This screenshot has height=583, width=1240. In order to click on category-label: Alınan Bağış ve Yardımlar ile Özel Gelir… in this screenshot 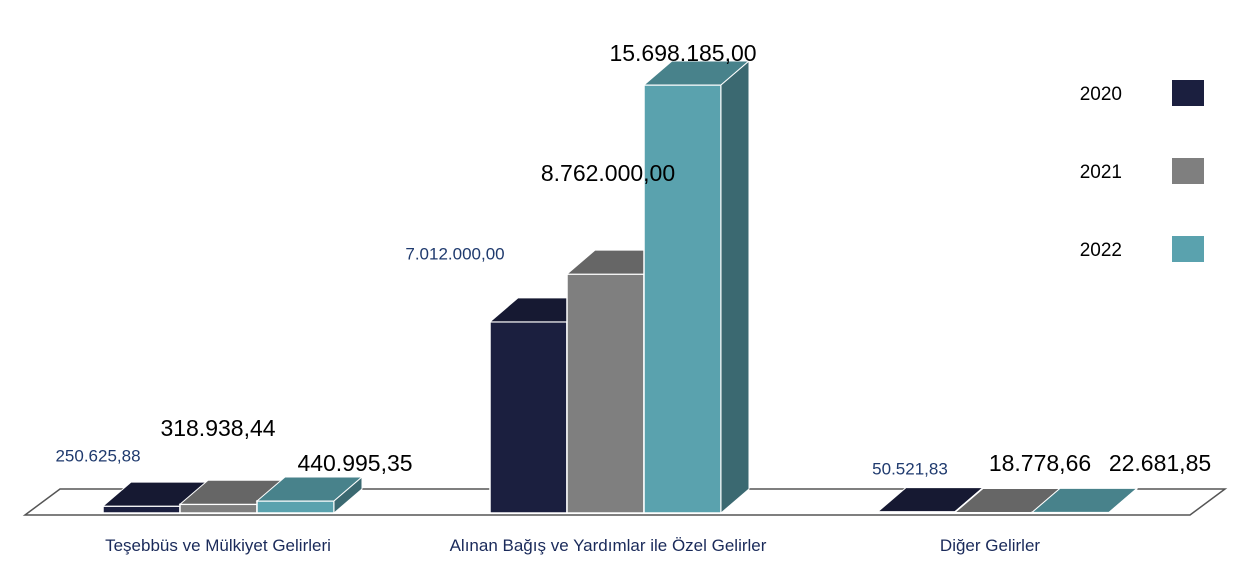, I will do `click(608, 545)`.